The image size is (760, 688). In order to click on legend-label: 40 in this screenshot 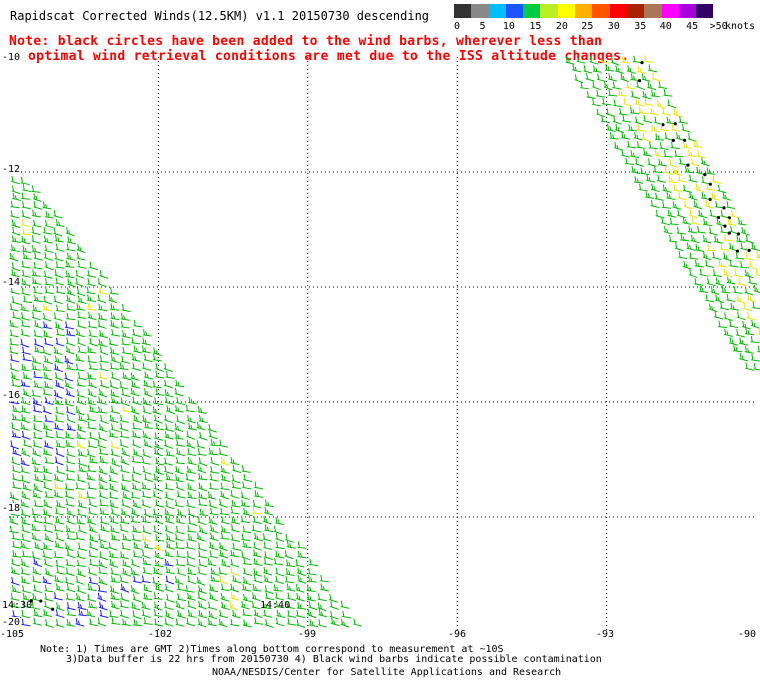, I will do `click(665, 26)`.